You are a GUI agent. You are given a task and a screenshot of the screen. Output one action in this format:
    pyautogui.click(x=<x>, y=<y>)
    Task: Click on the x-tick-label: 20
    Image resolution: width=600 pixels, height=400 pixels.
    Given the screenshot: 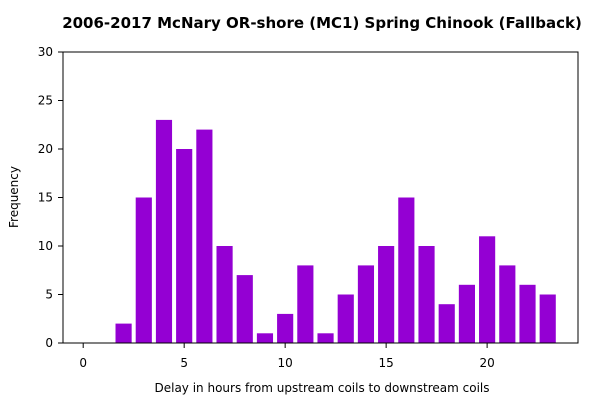 What is the action you would take?
    pyautogui.click(x=486, y=363)
    